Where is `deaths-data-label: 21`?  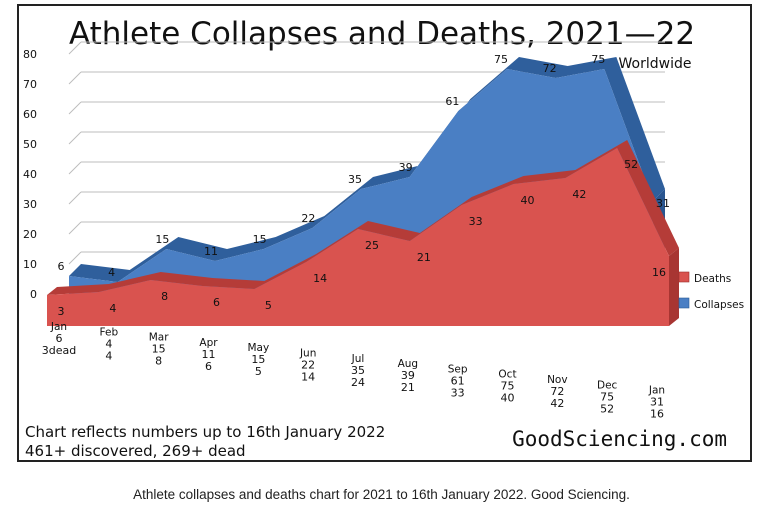 deaths-data-label: 21 is located at coordinates (424, 257).